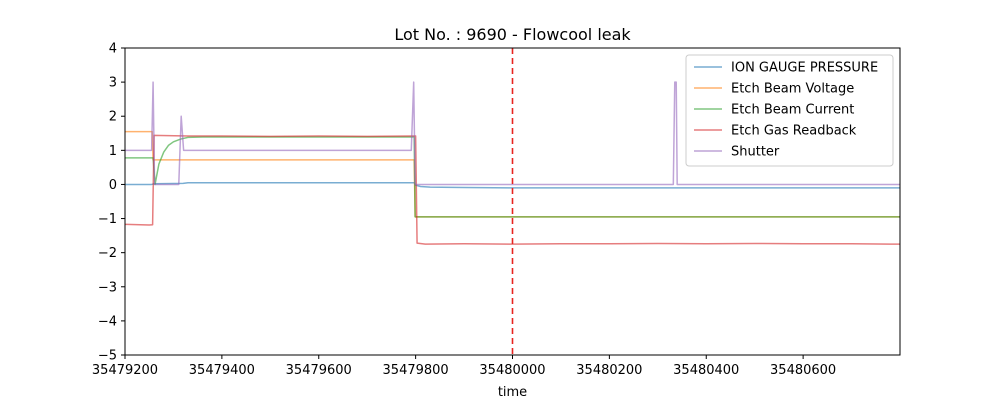  I want to click on legend-label: Etch Gas Readback, so click(794, 131).